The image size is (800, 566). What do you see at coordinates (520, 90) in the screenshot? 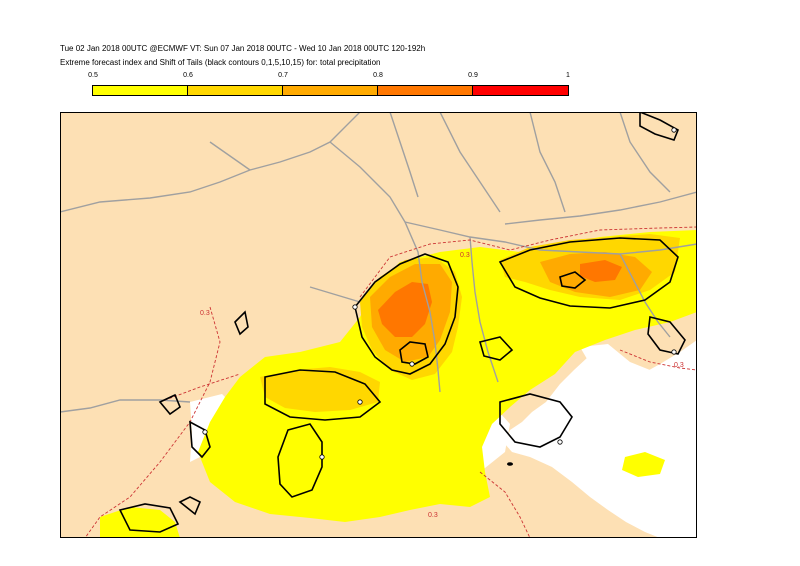
I see `legend-bin-0.9-1` at bounding box center [520, 90].